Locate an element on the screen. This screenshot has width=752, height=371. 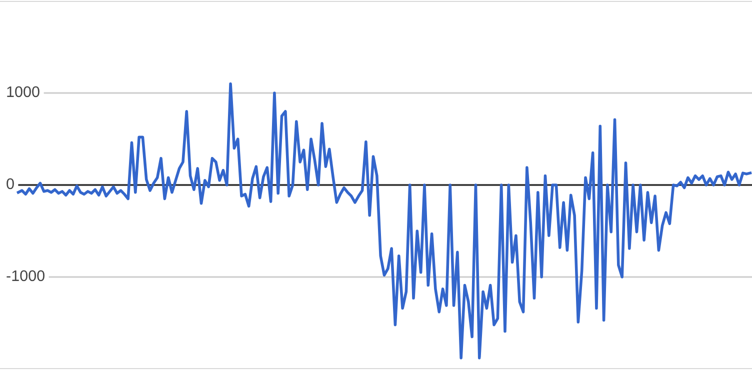
y-tick-label: 0 is located at coordinates (10, 184).